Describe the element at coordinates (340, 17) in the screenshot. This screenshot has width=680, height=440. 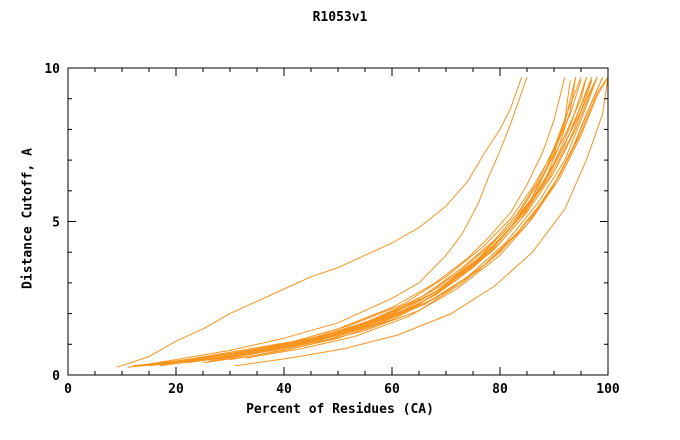
I see `chart-title: R1053v1` at that location.